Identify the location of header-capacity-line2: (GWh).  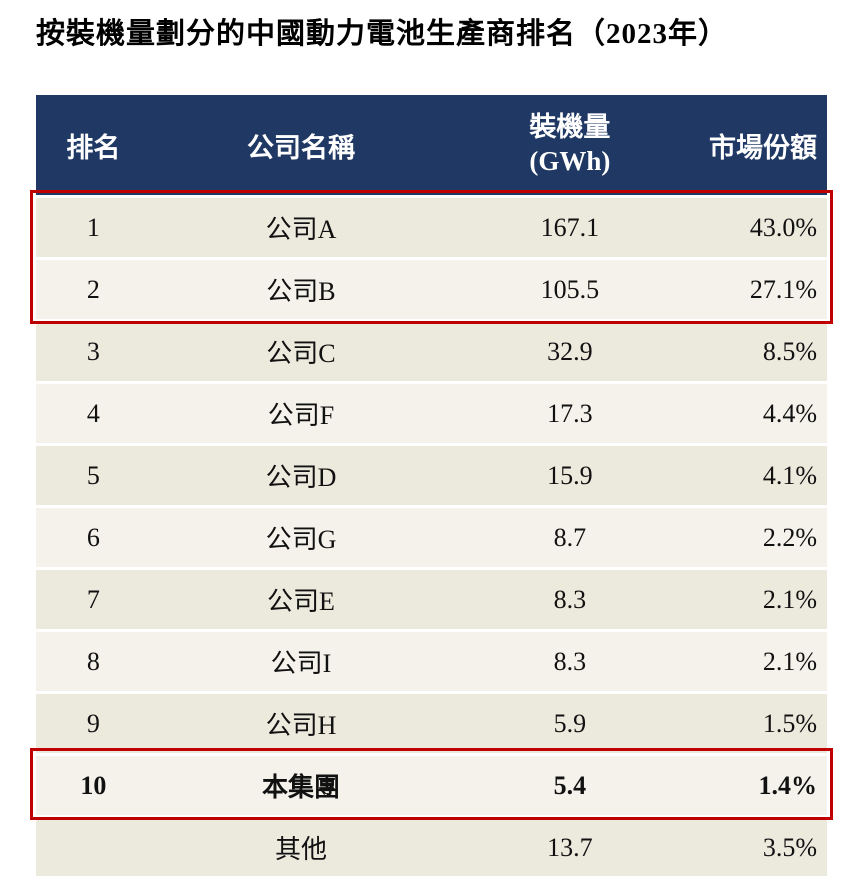
(570, 161).